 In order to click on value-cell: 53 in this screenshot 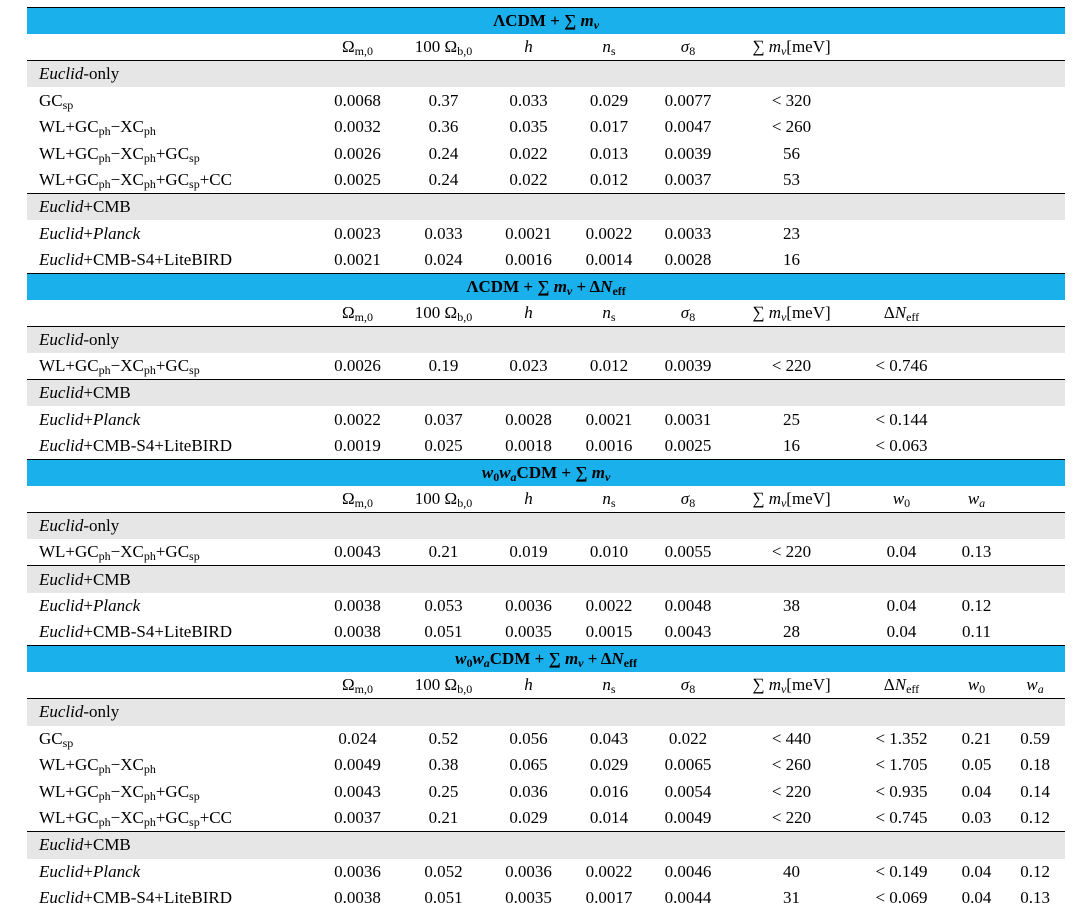, I will do `click(791, 180)`.